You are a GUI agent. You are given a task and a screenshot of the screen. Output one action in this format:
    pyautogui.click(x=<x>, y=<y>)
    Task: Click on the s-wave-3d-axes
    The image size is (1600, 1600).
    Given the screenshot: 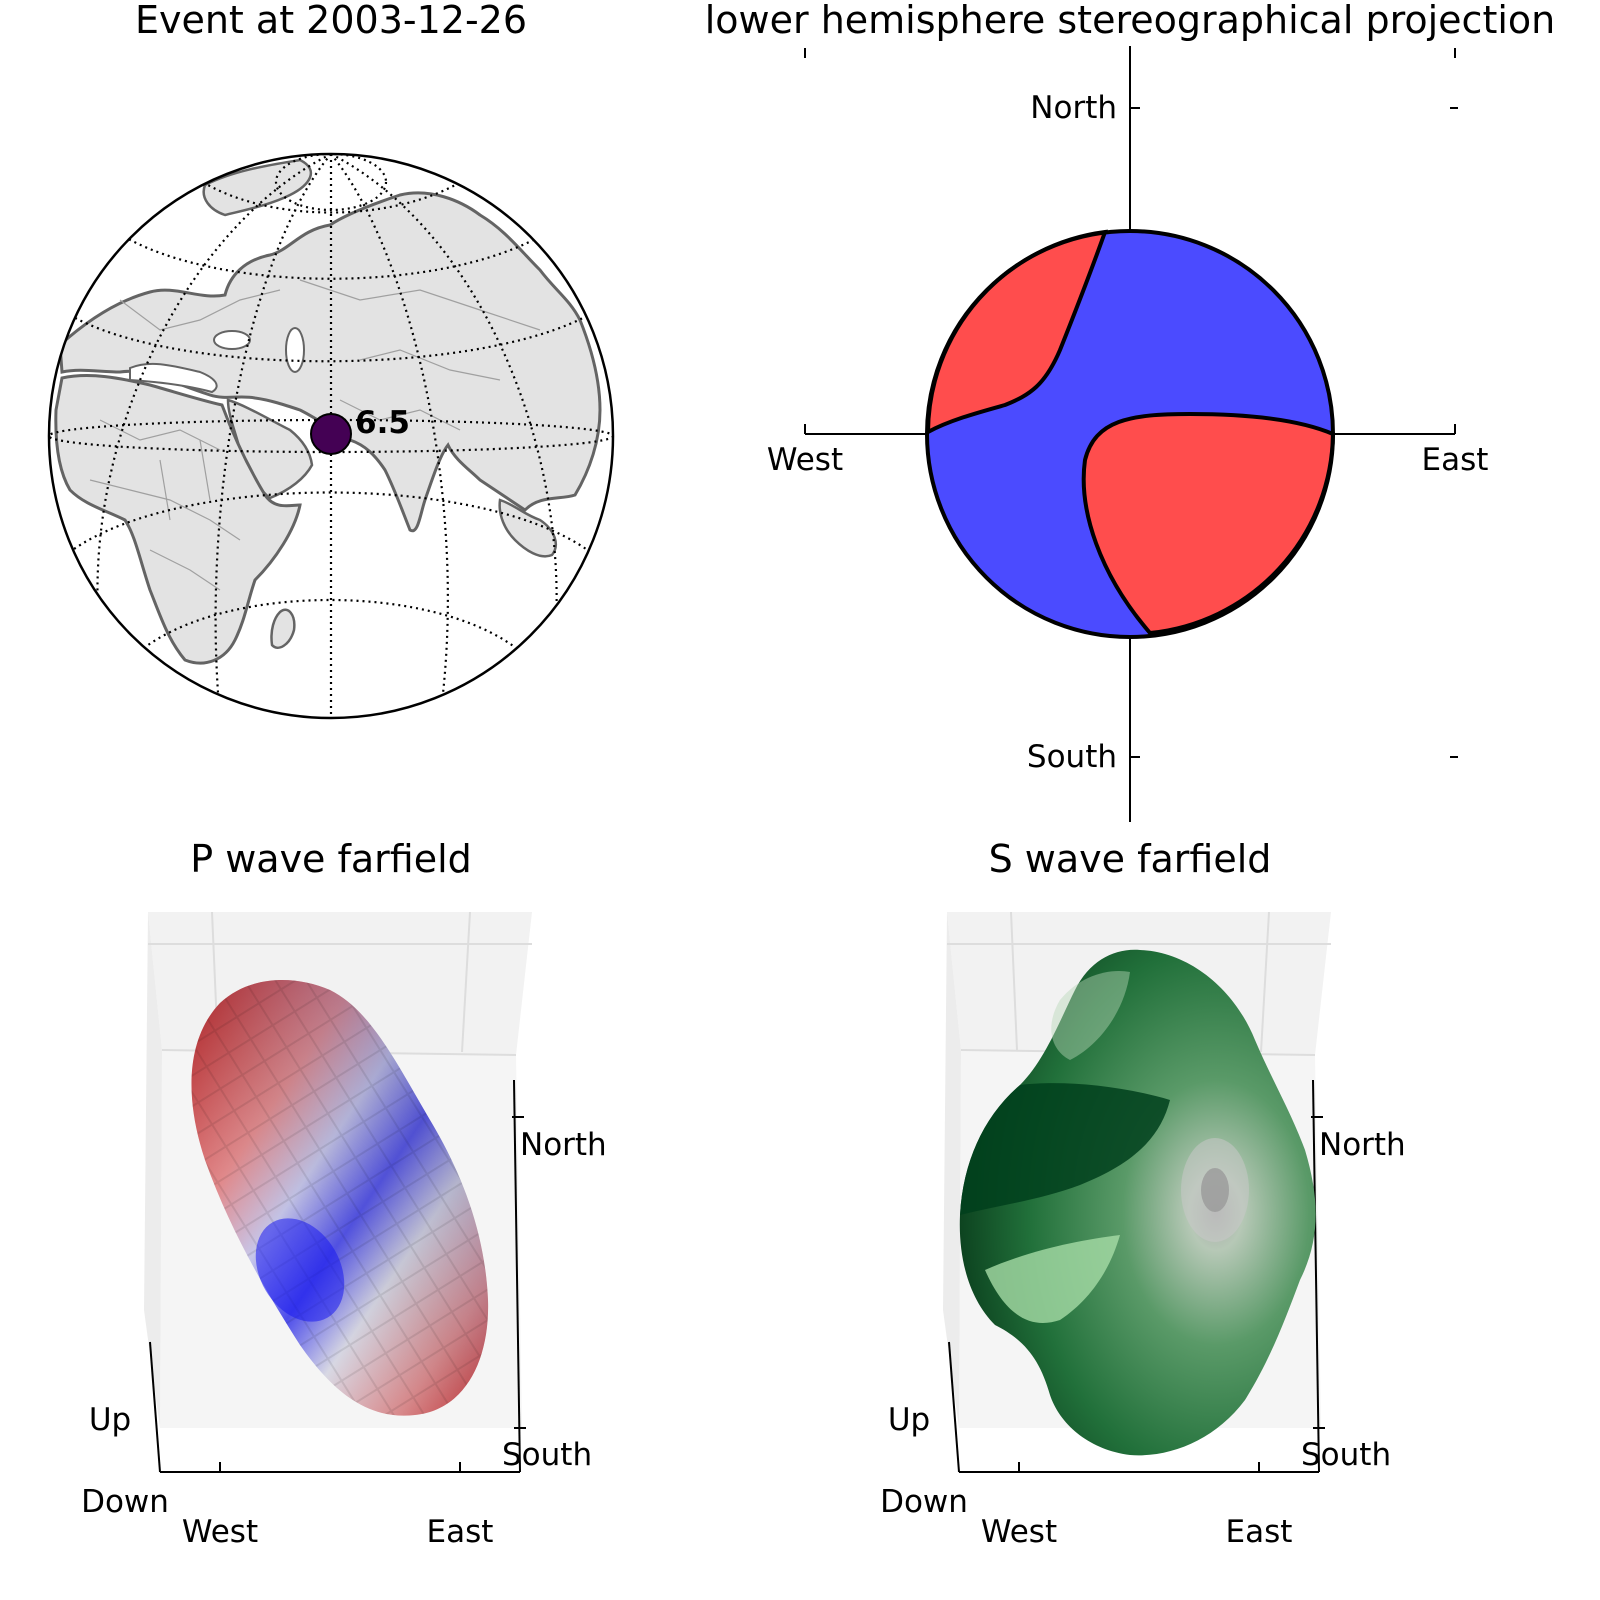 What is the action you would take?
    pyautogui.click(x=1137, y=1192)
    